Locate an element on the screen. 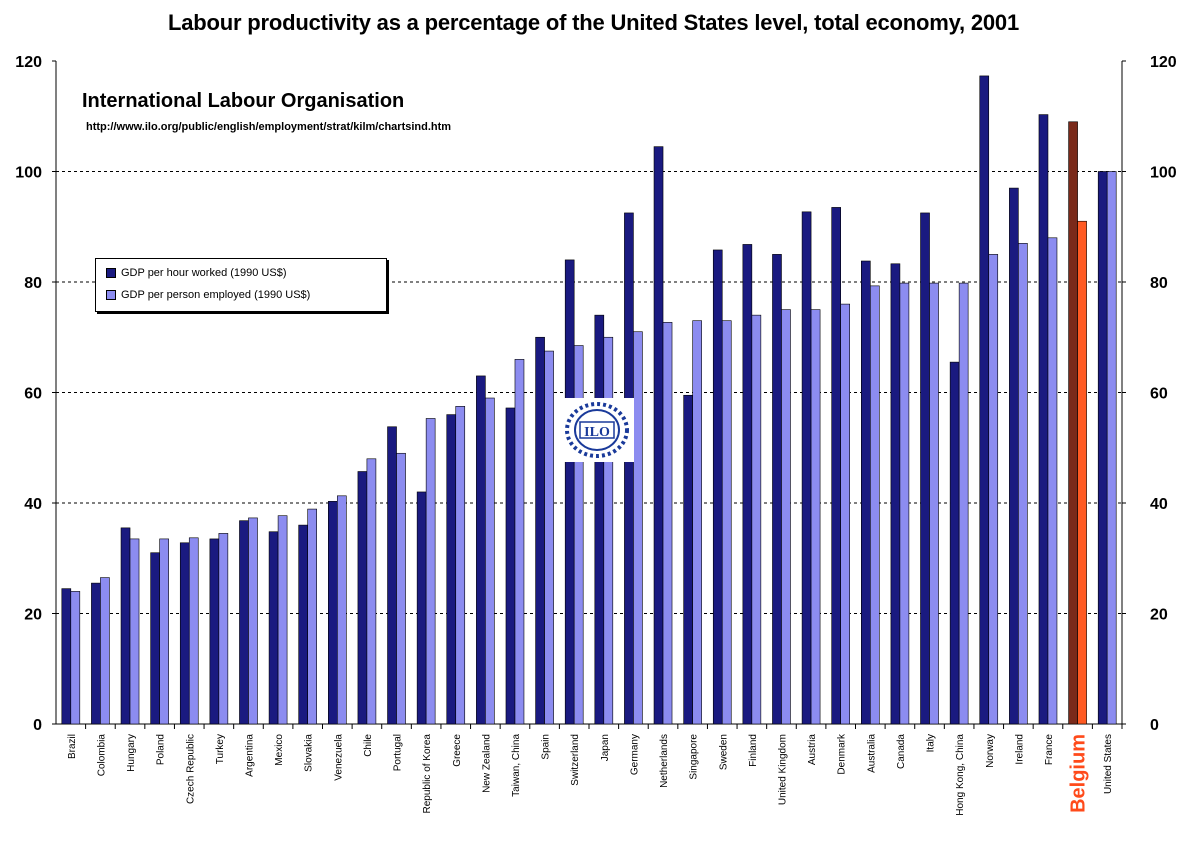 This screenshot has width=1187, height=850. y-tick-label-right: 40 is located at coordinates (1159, 504).